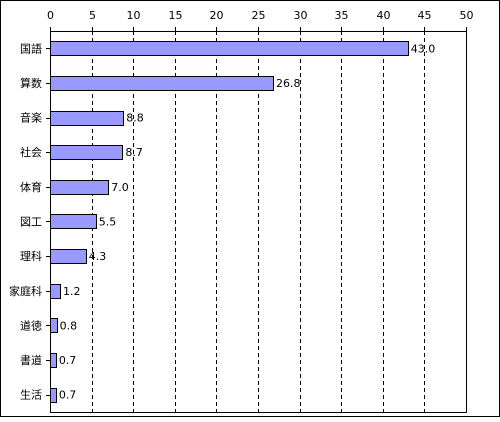  I want to click on value-label: 0.8, so click(69, 325).